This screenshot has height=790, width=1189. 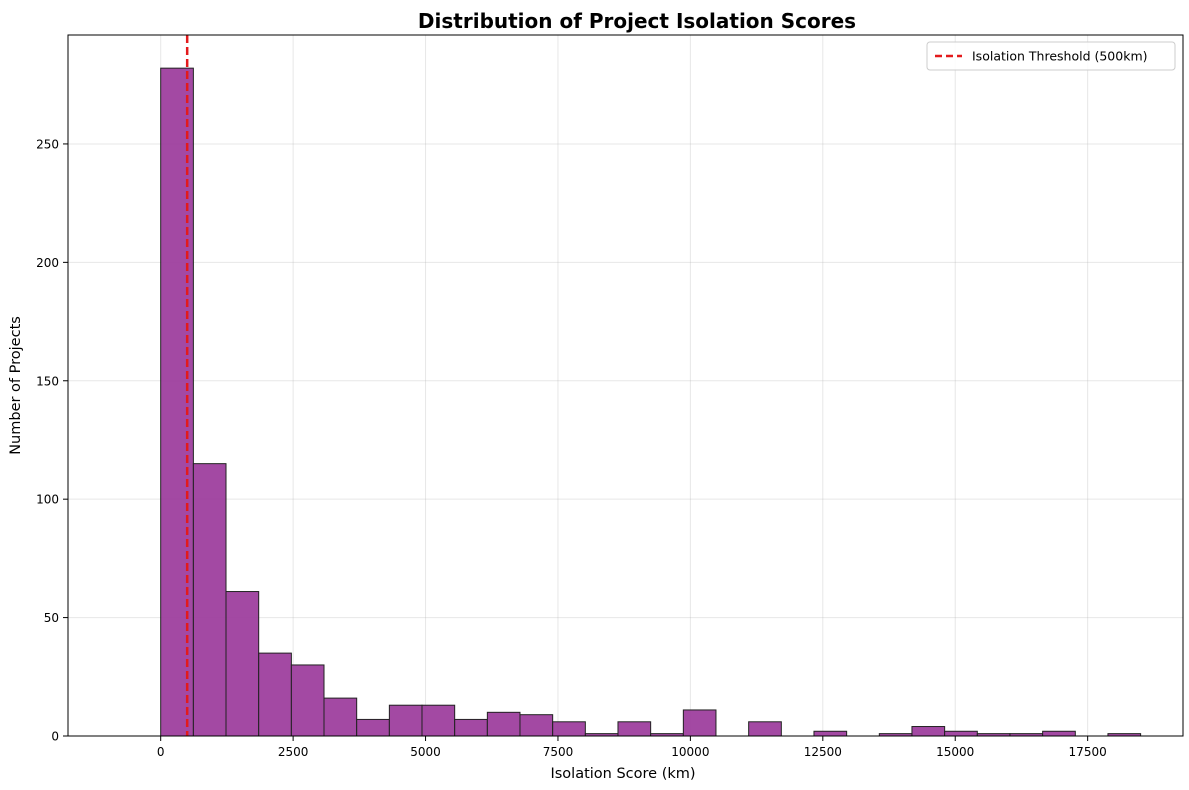 What do you see at coordinates (47, 263) in the screenshot?
I see `y-tick-label: 200` at bounding box center [47, 263].